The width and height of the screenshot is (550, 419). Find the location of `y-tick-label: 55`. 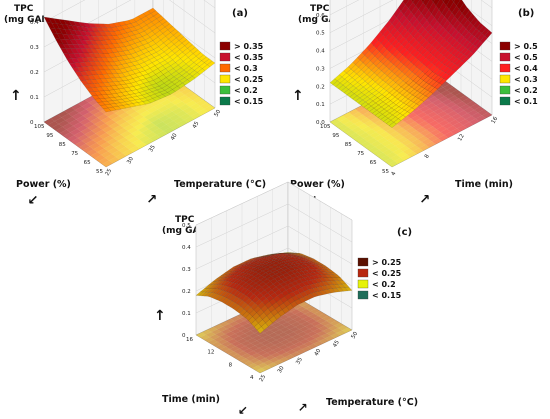

y-tick-label: 55 is located at coordinates (385, 172).